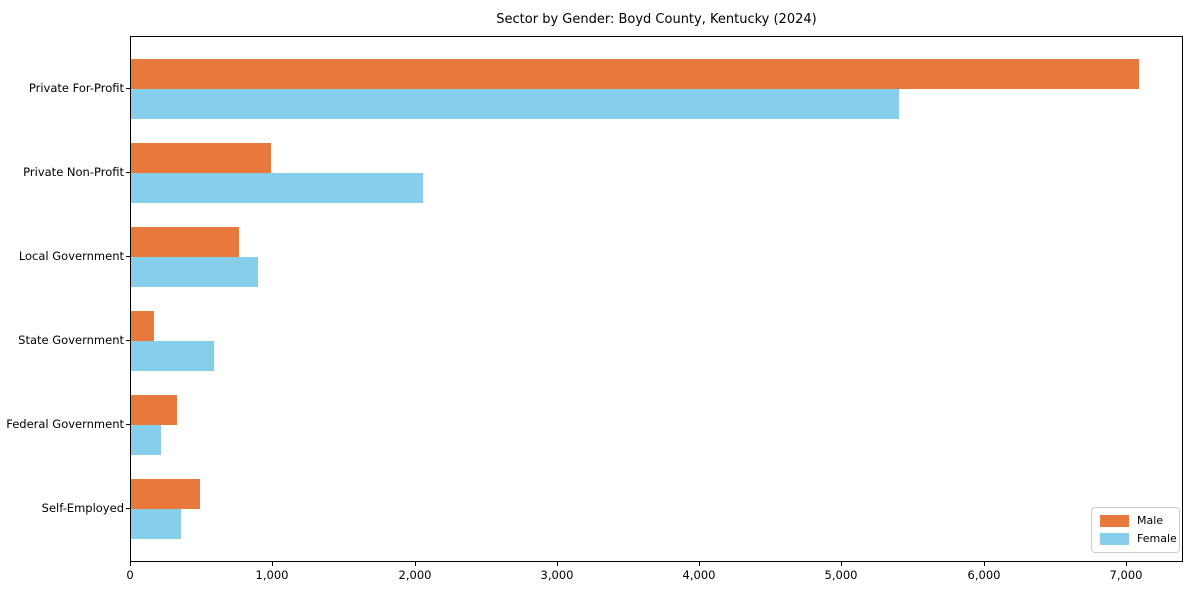 The height and width of the screenshot is (600, 1200). What do you see at coordinates (984, 575) in the screenshot?
I see `x-tick-label-6000: 6,000` at bounding box center [984, 575].